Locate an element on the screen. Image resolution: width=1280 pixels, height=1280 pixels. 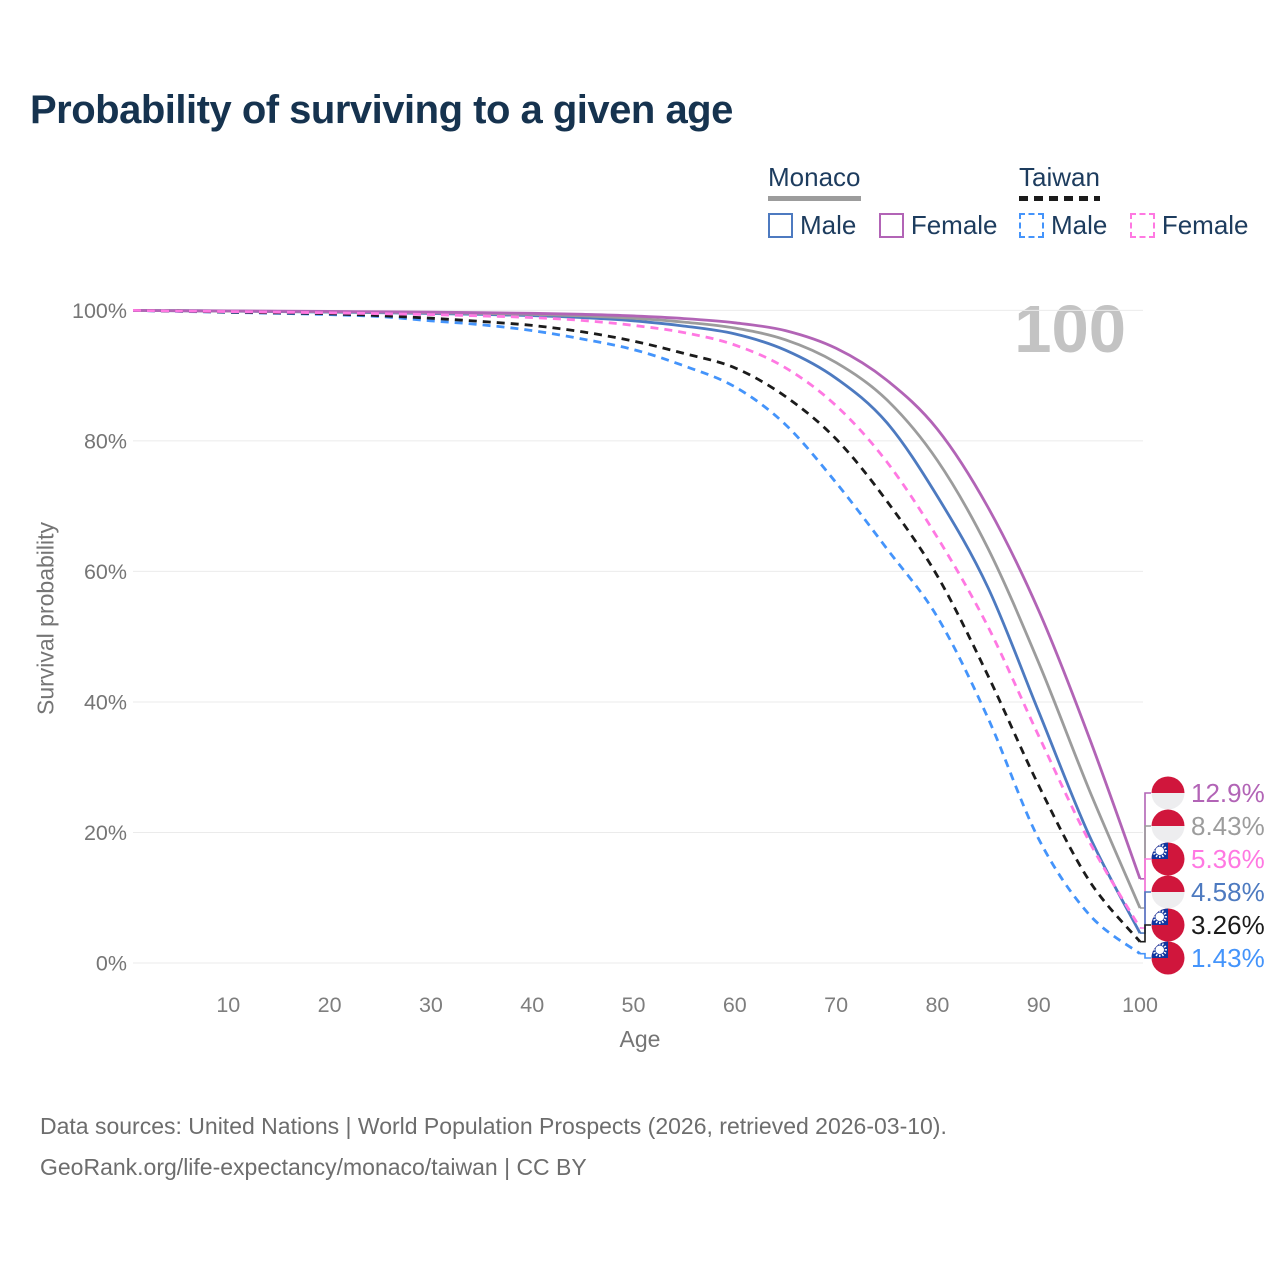
end-label-monaco_male: 4.58% is located at coordinates (1208, 892).